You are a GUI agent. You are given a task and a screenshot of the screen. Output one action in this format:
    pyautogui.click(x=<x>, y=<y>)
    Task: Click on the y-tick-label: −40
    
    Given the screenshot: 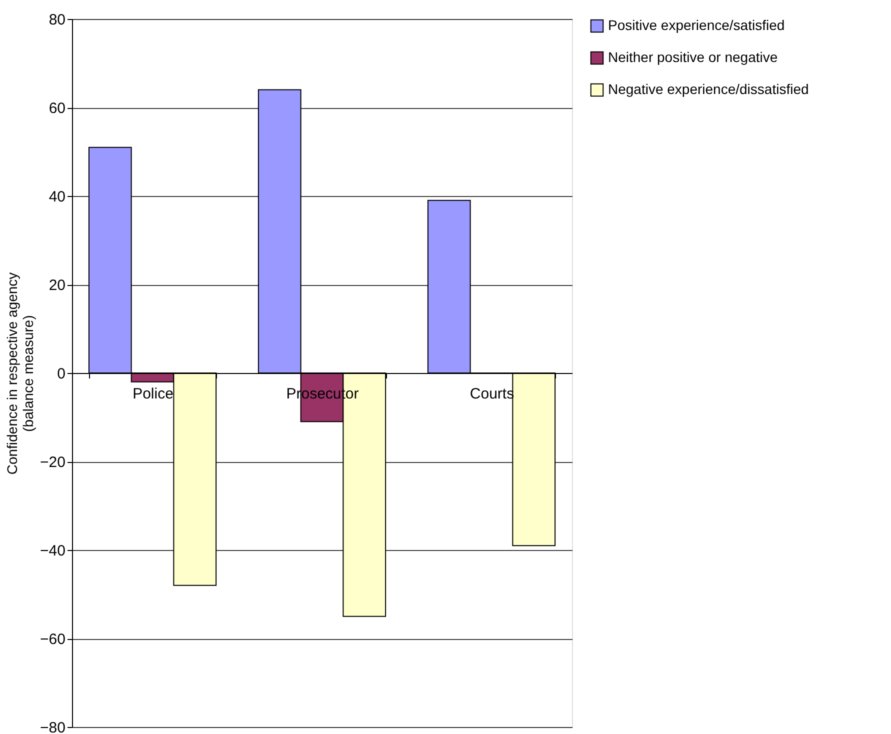 What is the action you would take?
    pyautogui.click(x=53, y=551)
    